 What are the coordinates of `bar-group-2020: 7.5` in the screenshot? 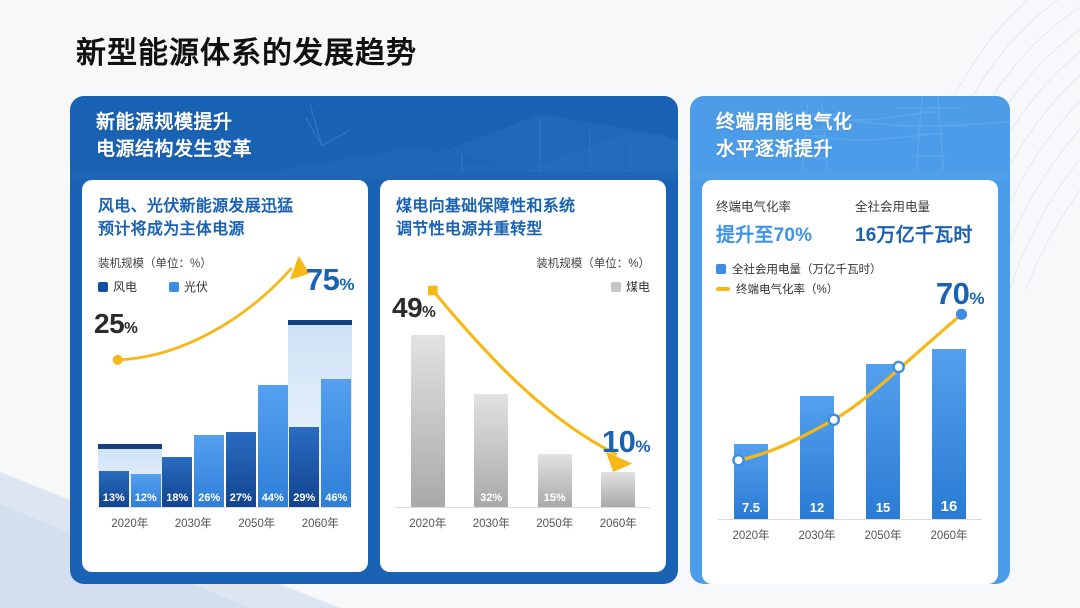 It's located at (751, 405).